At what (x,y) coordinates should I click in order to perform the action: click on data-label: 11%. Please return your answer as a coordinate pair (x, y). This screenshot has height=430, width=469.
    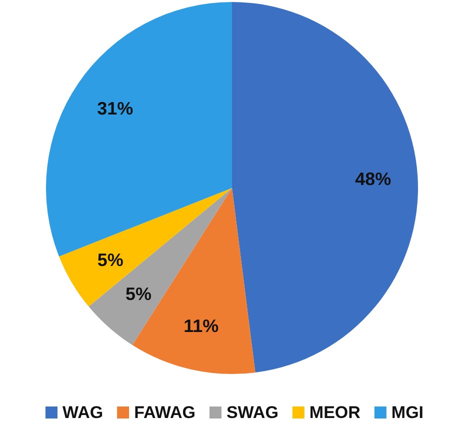
    Looking at the image, I should click on (201, 326).